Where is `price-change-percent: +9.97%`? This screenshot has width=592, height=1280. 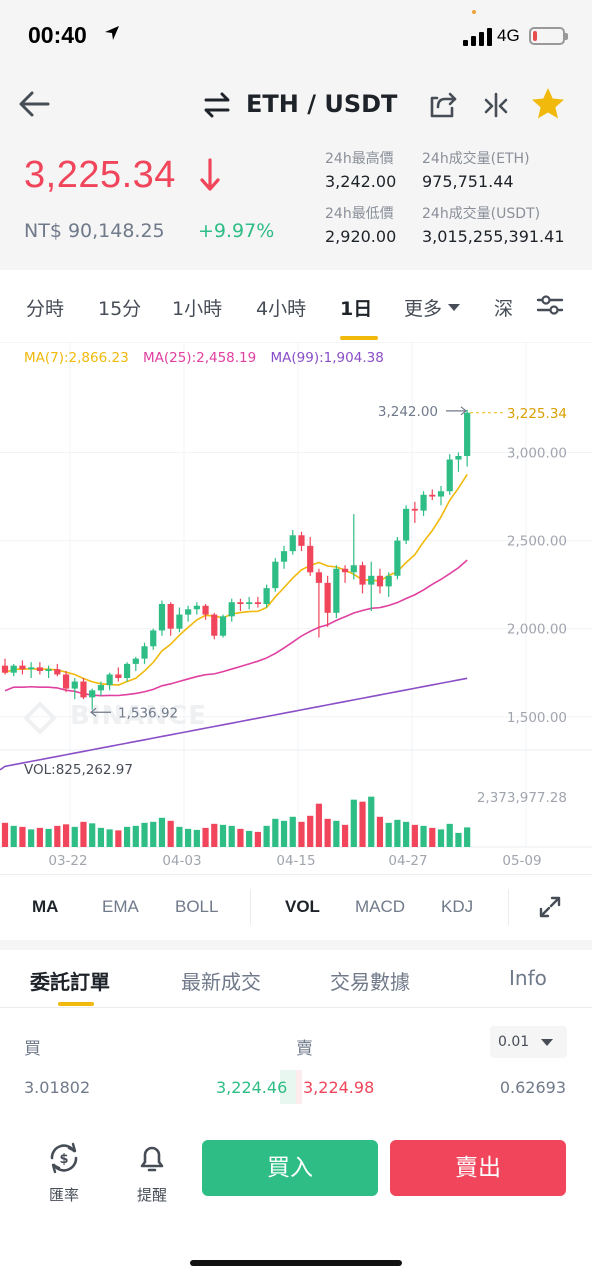 price-change-percent: +9.97% is located at coordinates (236, 231).